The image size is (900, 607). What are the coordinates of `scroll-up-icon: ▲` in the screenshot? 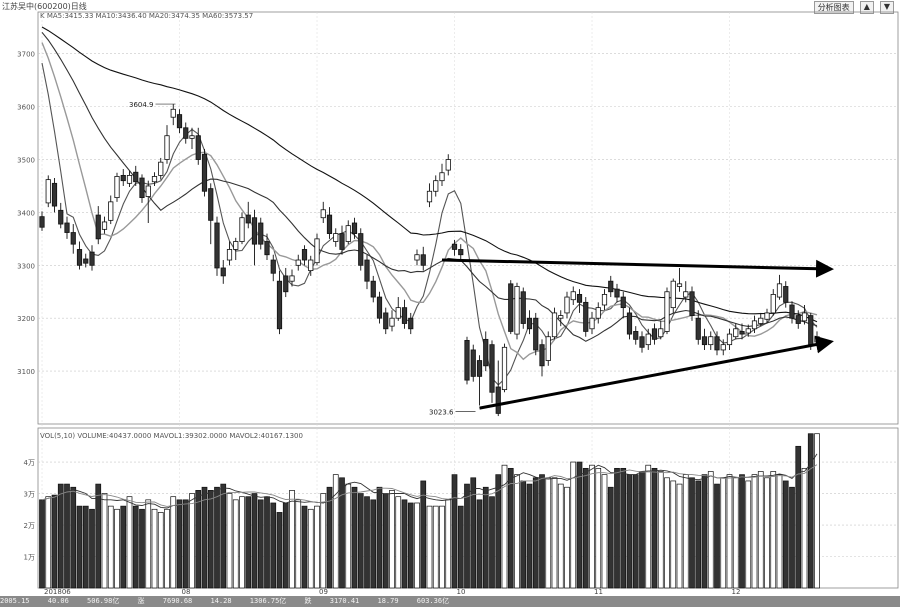 It's located at (866, 7).